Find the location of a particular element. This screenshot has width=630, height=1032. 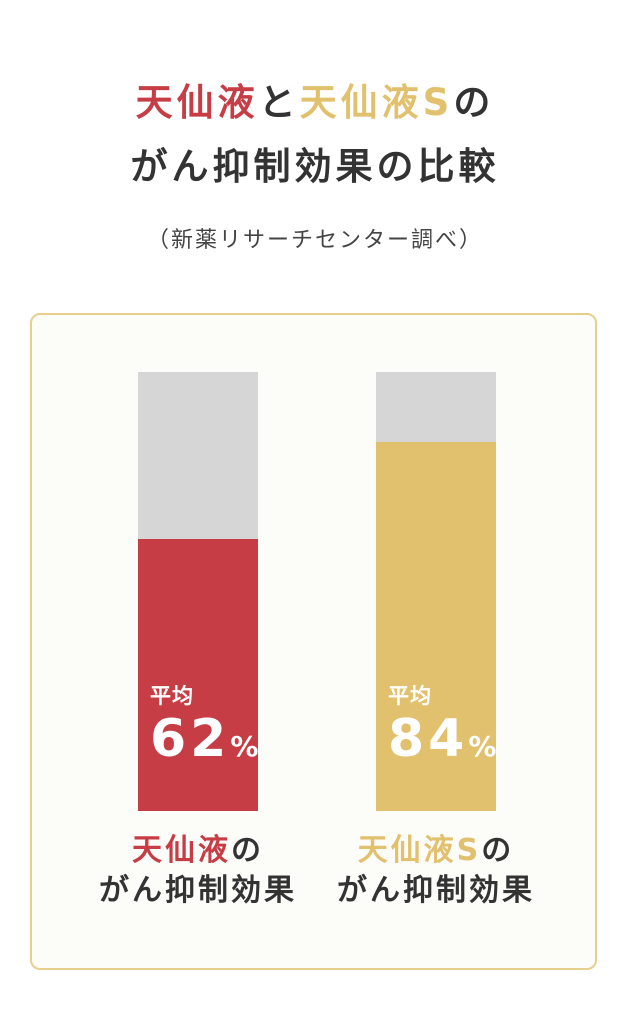

avg-label-2: 平均 is located at coordinates (410, 696).